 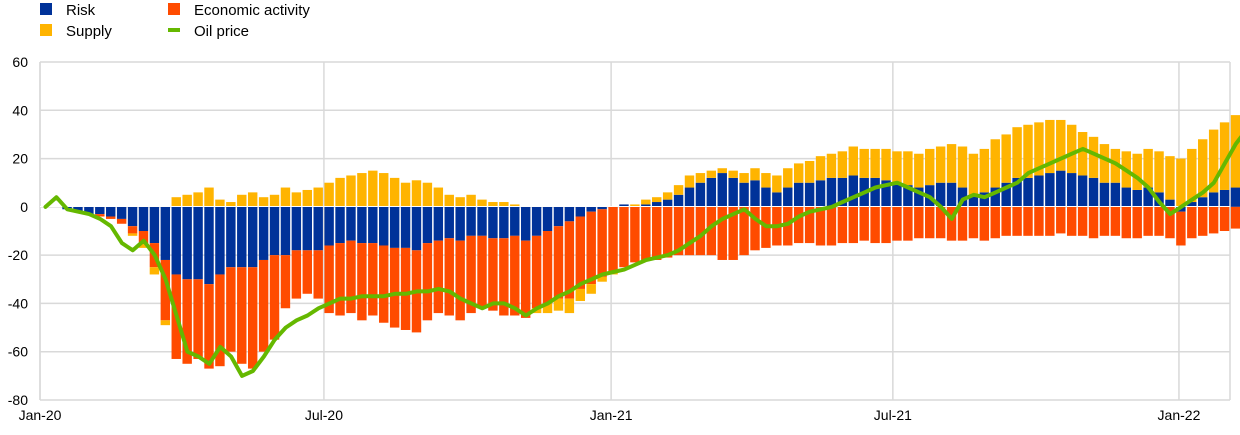 What do you see at coordinates (18, 352) in the screenshot?
I see `y-tick-label: -60` at bounding box center [18, 352].